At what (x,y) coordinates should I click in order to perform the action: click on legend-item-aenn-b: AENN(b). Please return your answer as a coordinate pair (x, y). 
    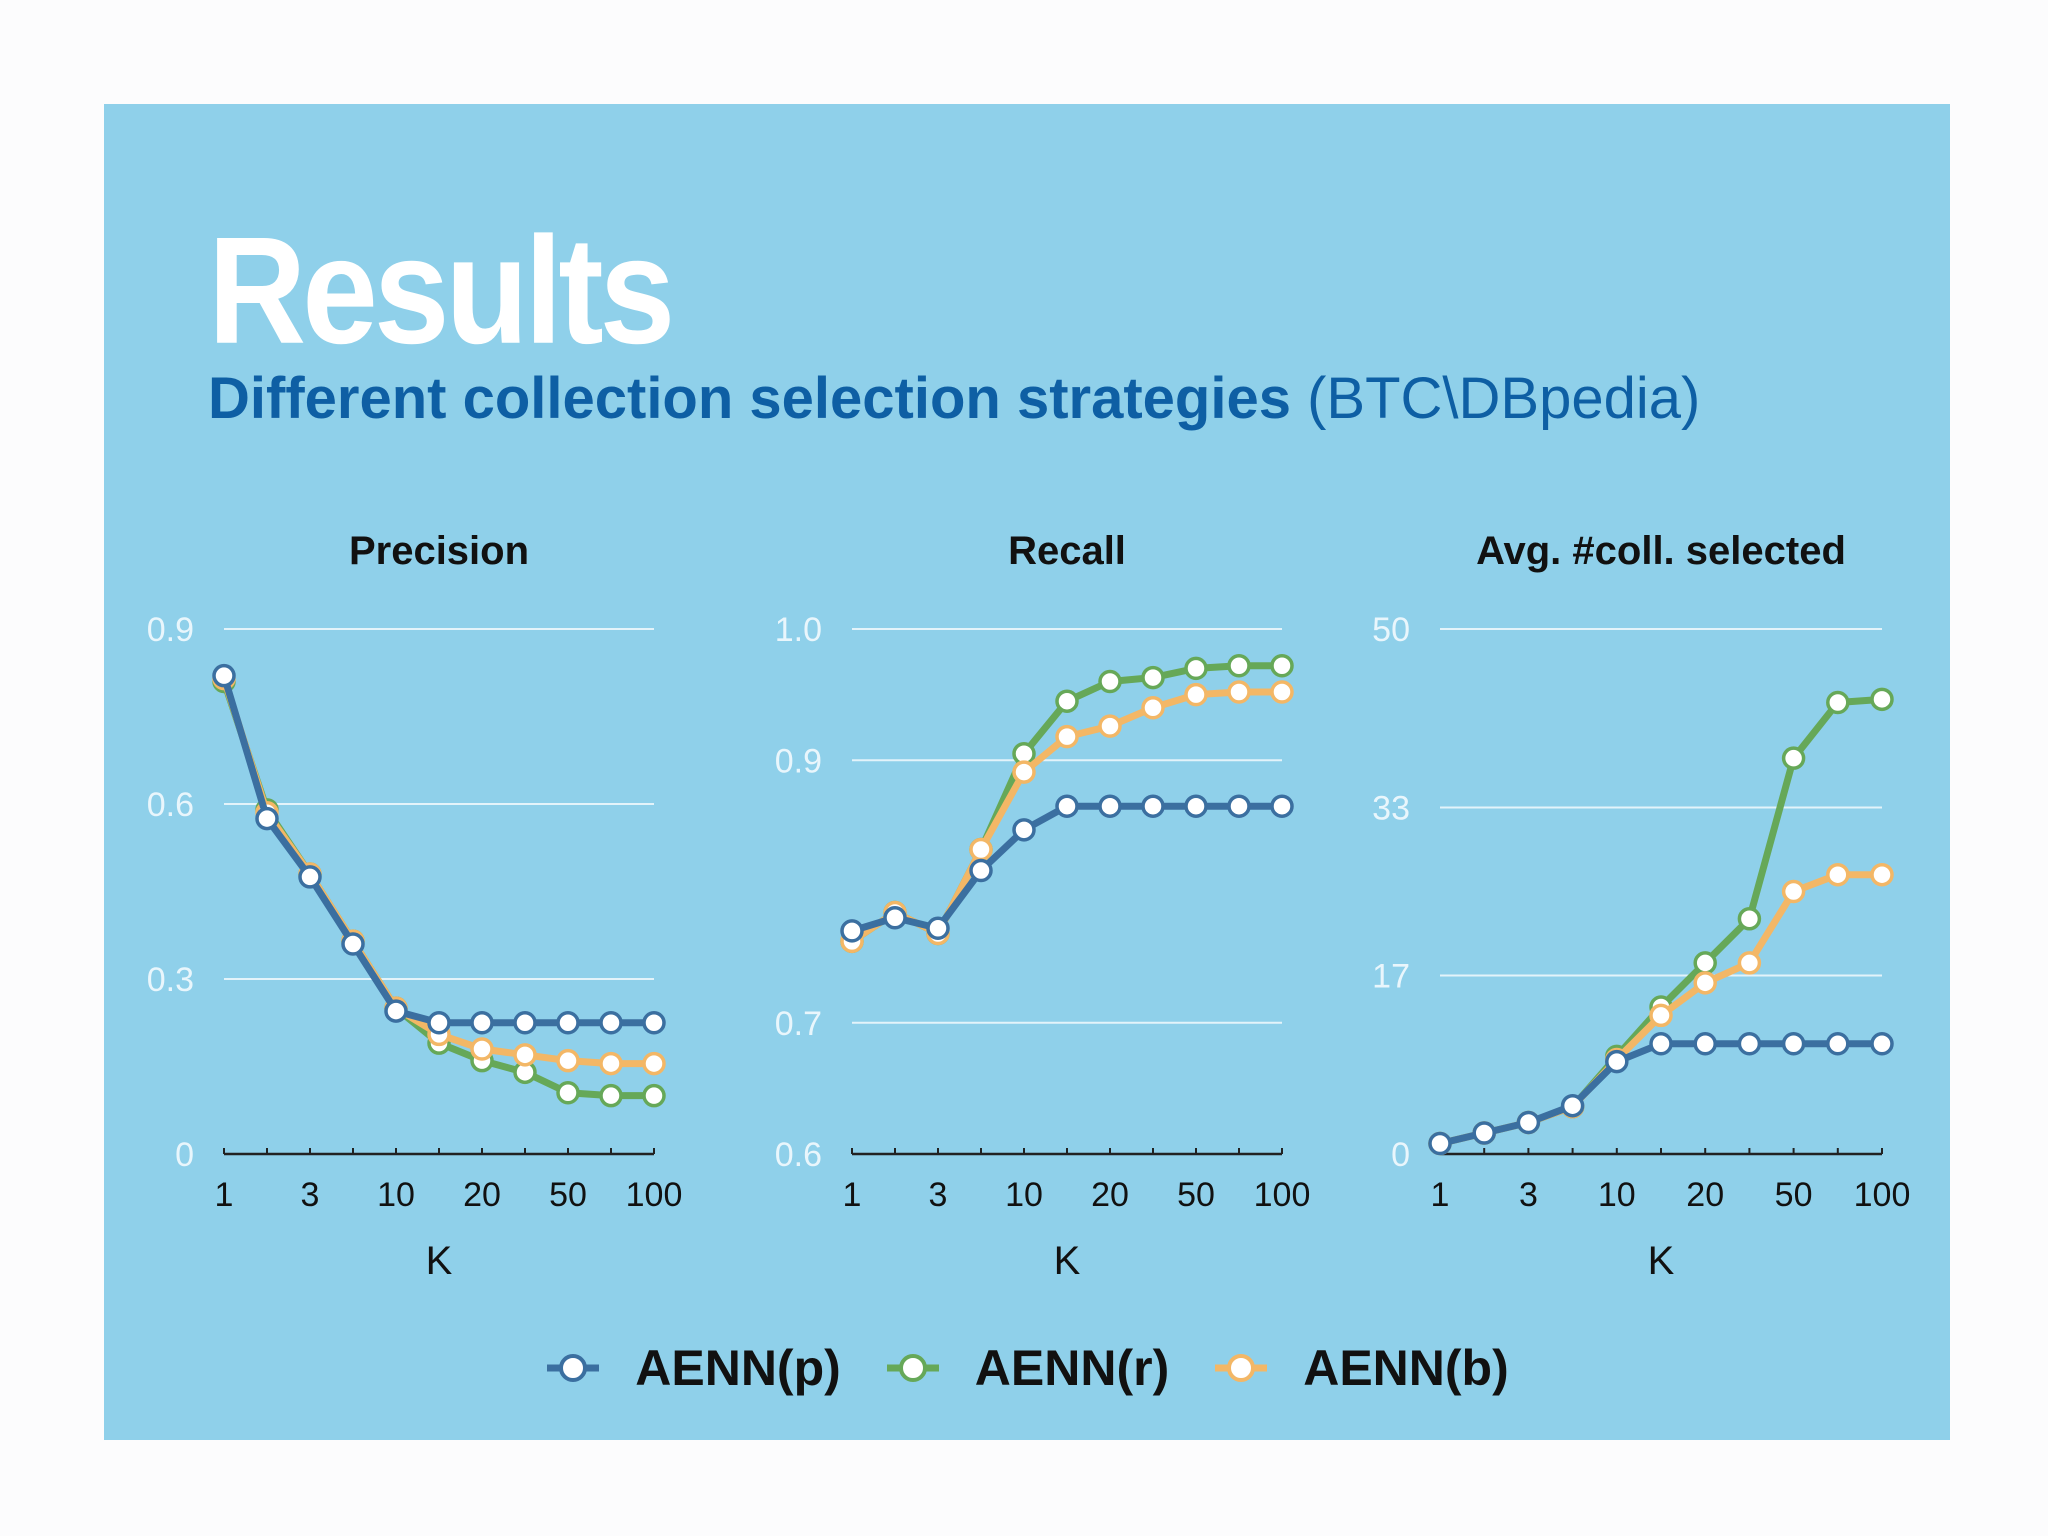
    Looking at the image, I should click on (1361, 1368).